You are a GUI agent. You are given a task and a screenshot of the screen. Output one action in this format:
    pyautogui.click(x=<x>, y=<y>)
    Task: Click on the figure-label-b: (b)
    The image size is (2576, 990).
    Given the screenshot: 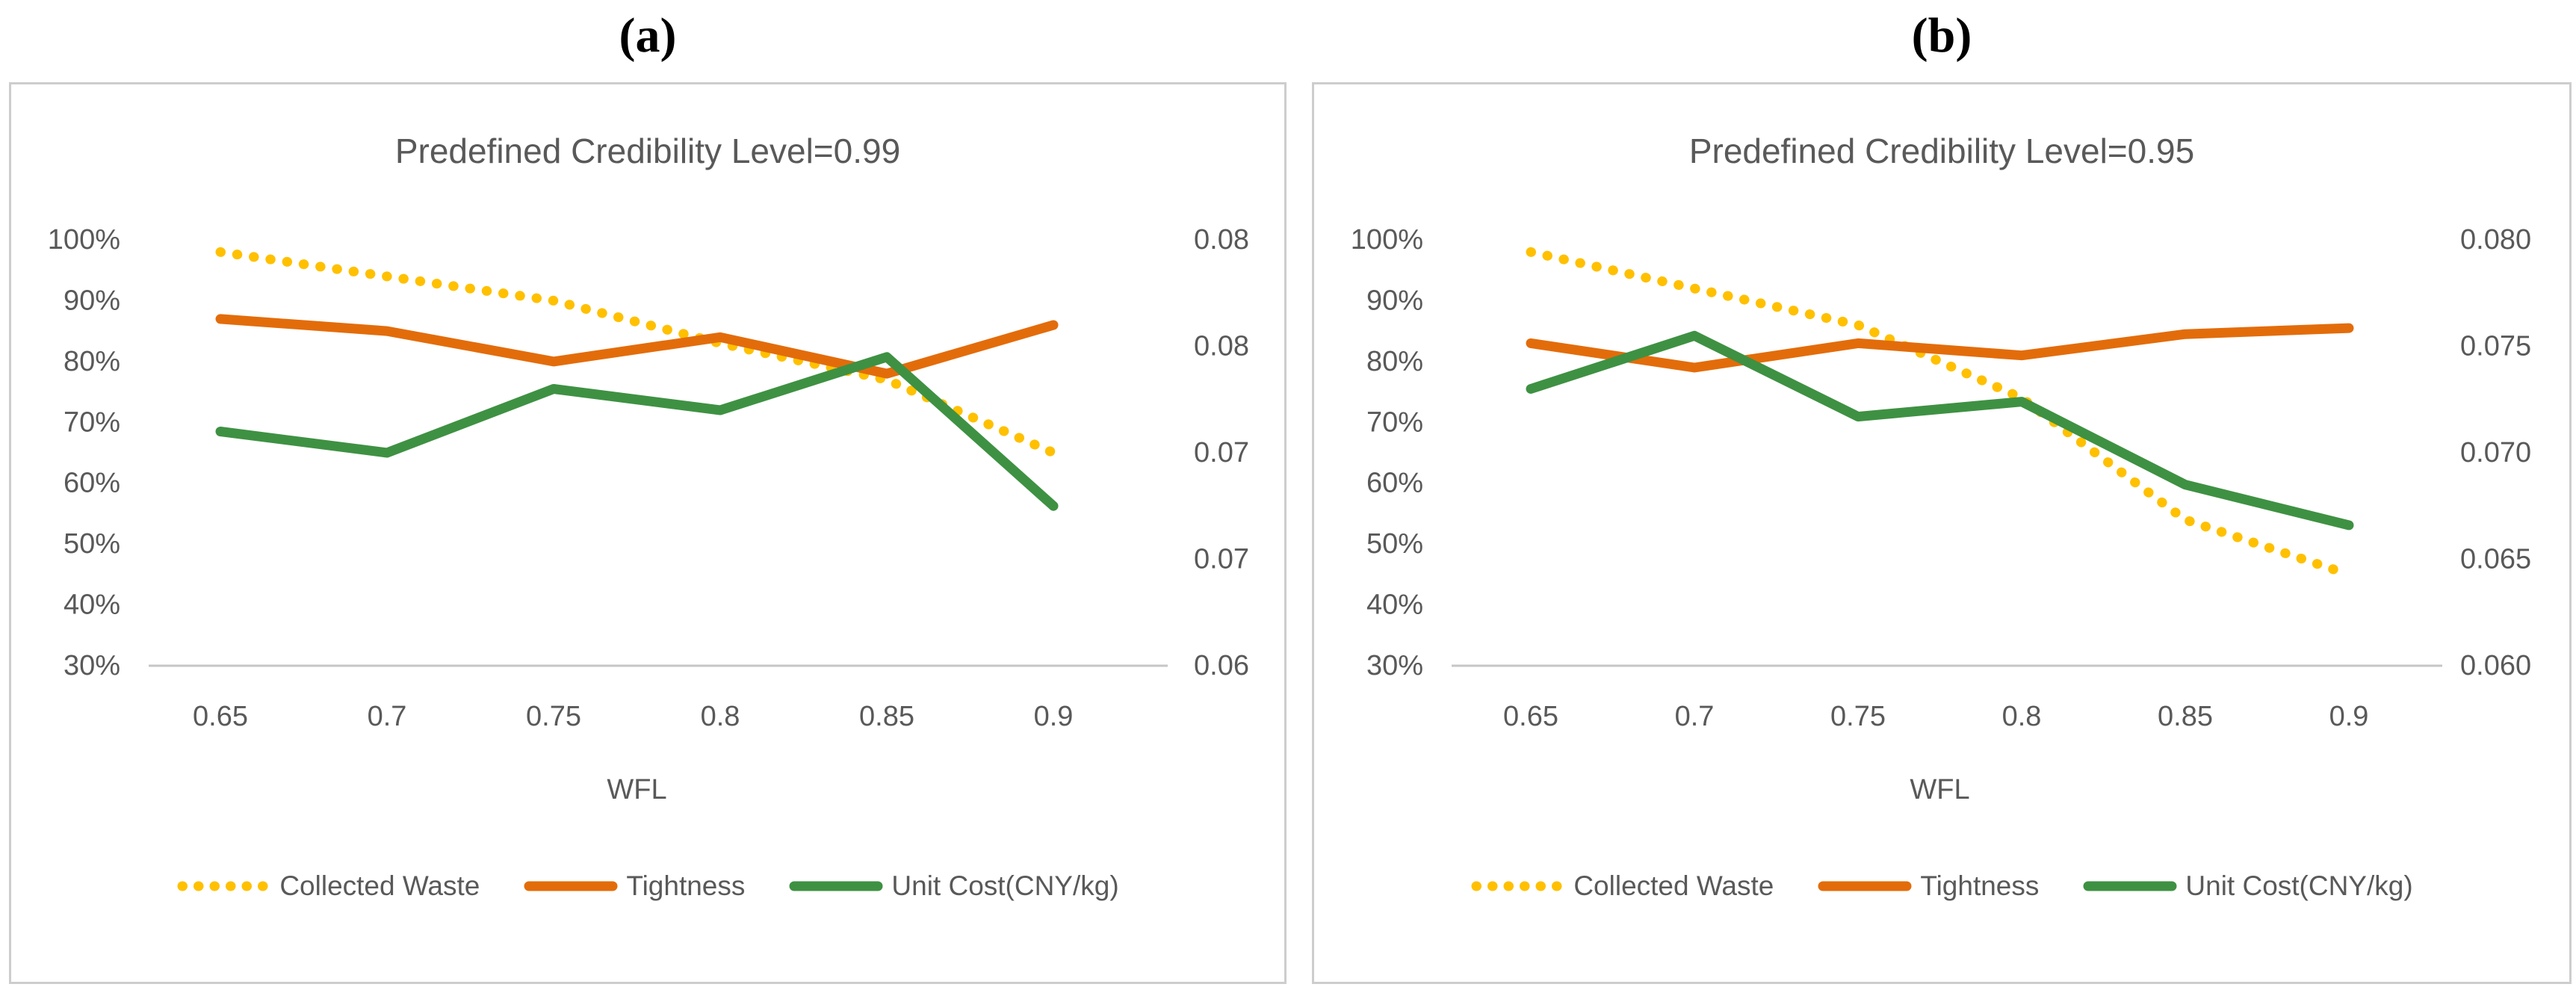 What is the action you would take?
    pyautogui.click(x=1941, y=35)
    